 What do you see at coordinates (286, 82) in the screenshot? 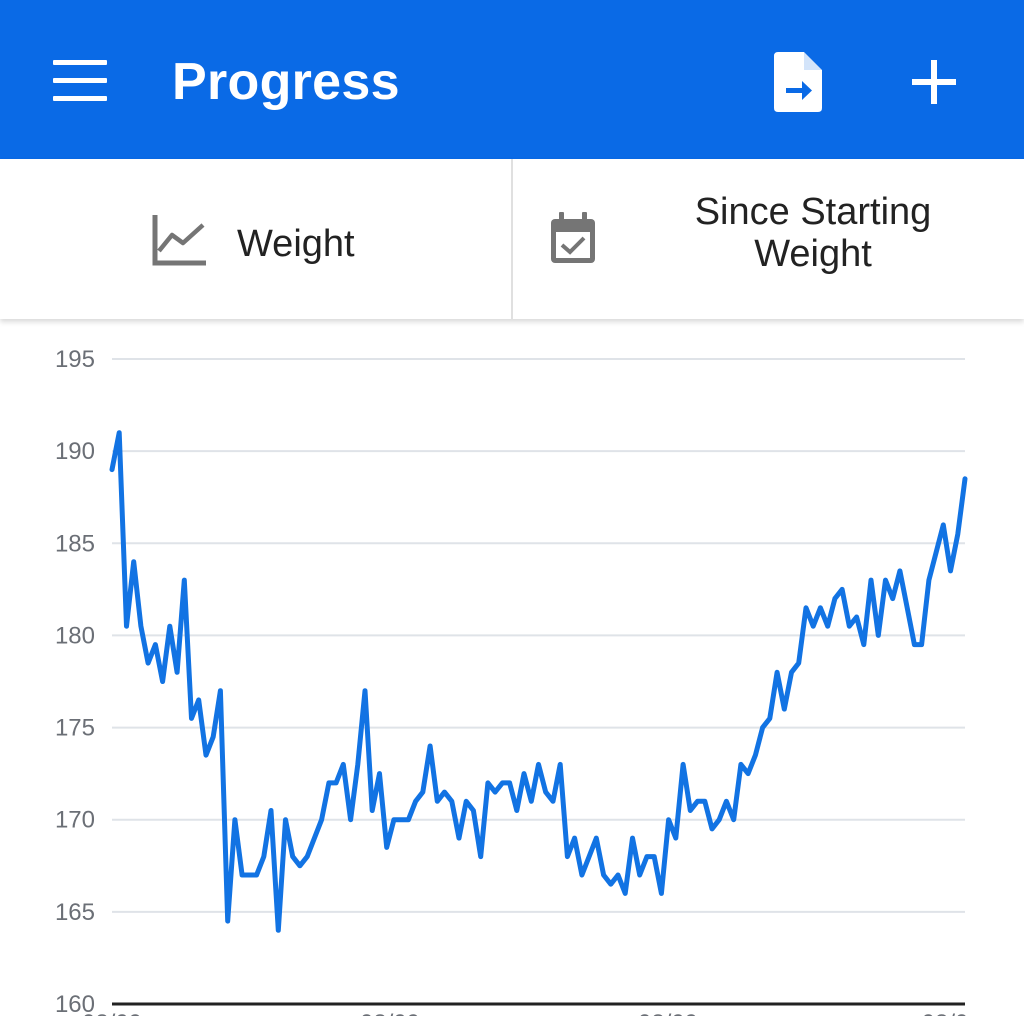
I see `page-title: Progress` at bounding box center [286, 82].